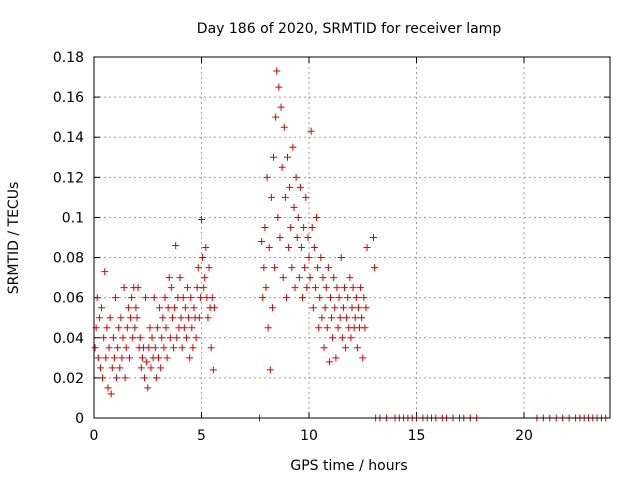  What do you see at coordinates (68, 259) in the screenshot?
I see `y-tick-label: 0.08` at bounding box center [68, 259].